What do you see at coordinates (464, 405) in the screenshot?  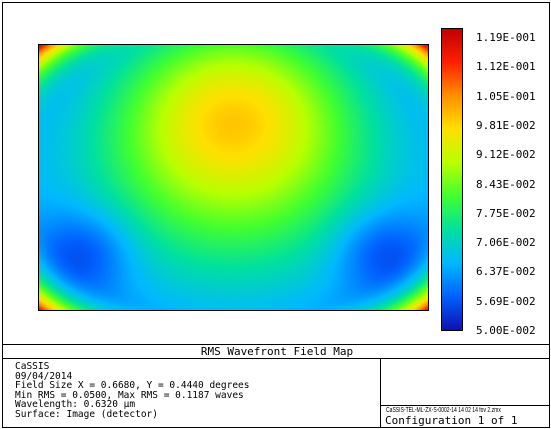 I see `footer-hline` at bounding box center [464, 405].